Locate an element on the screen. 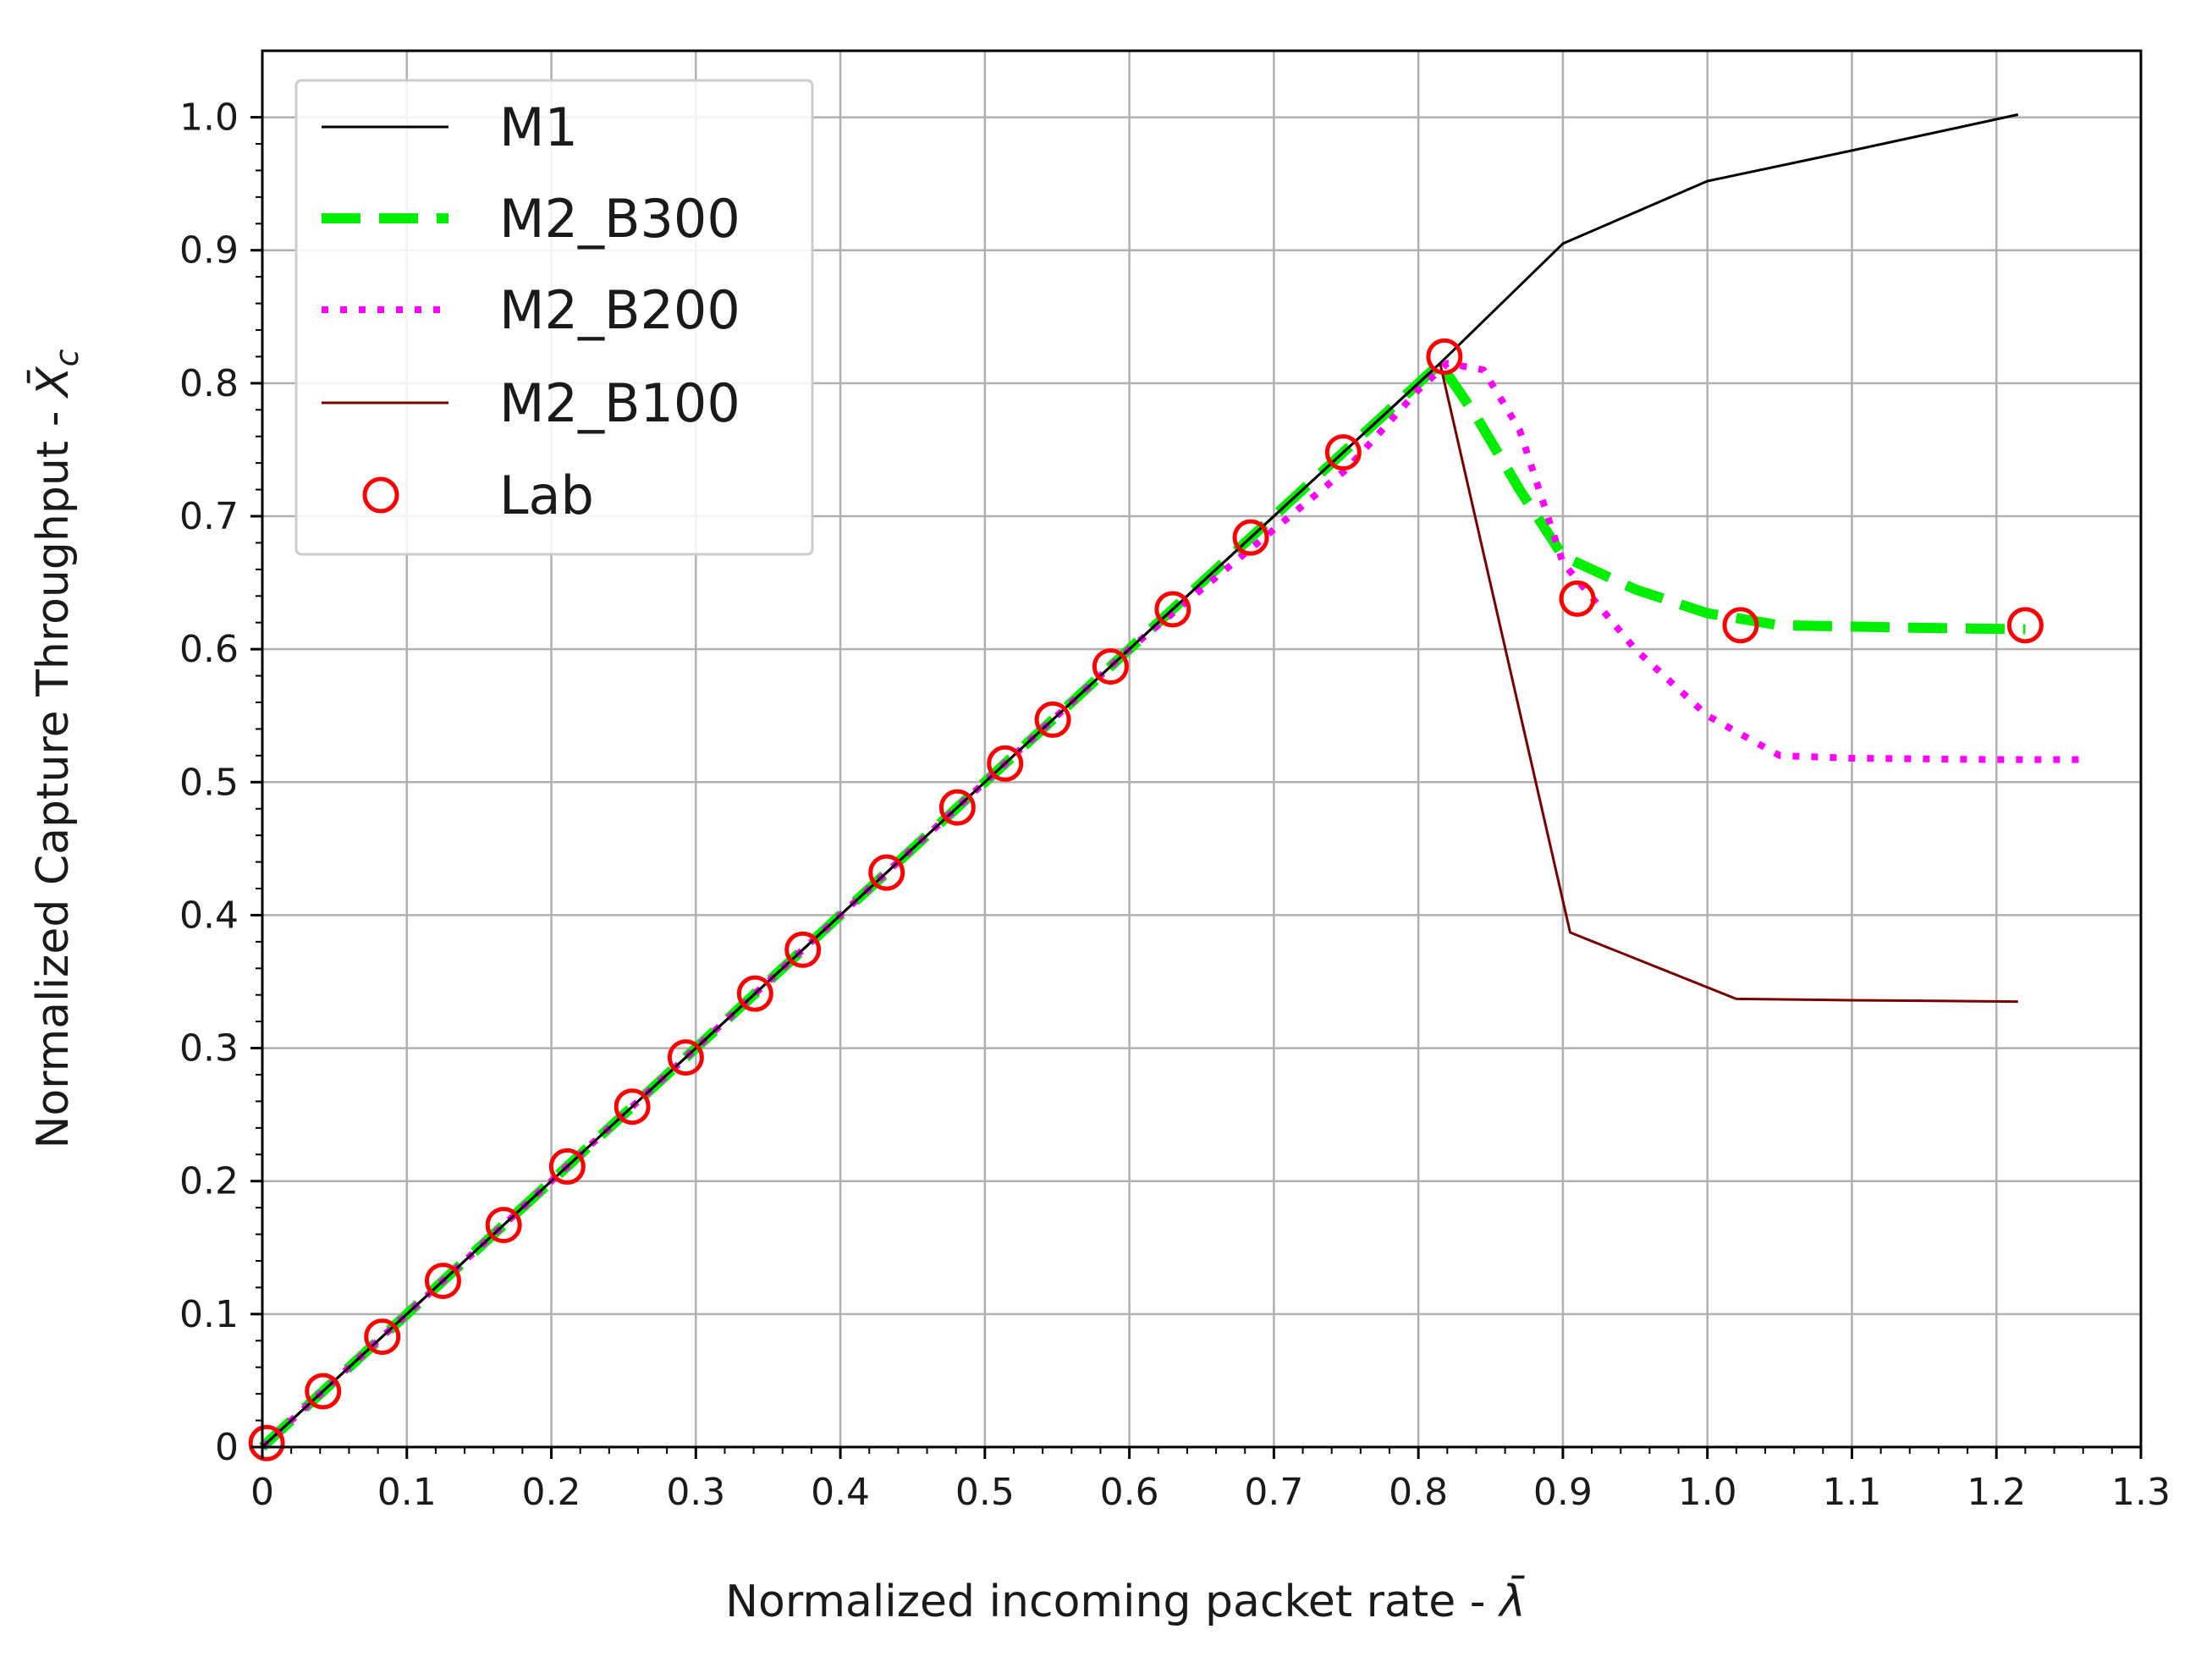 This screenshot has height=1662, width=2212. x-tick-label: 1.1 is located at coordinates (1851, 1492).